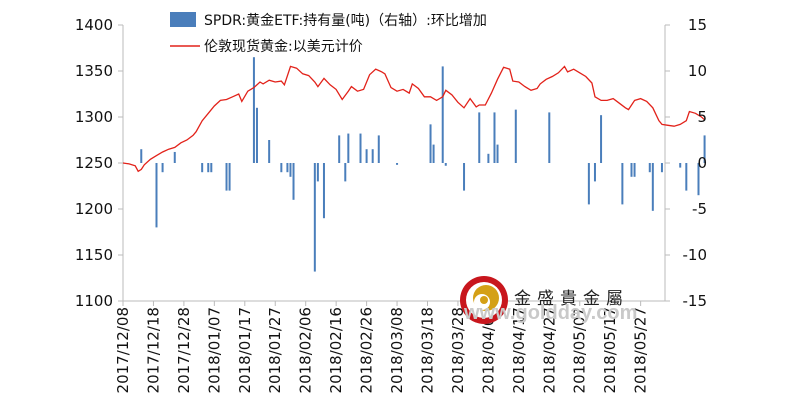  What do you see at coordinates (641, 350) in the screenshot?
I see `x-tick-label: 2018/05/27` at bounding box center [641, 350].